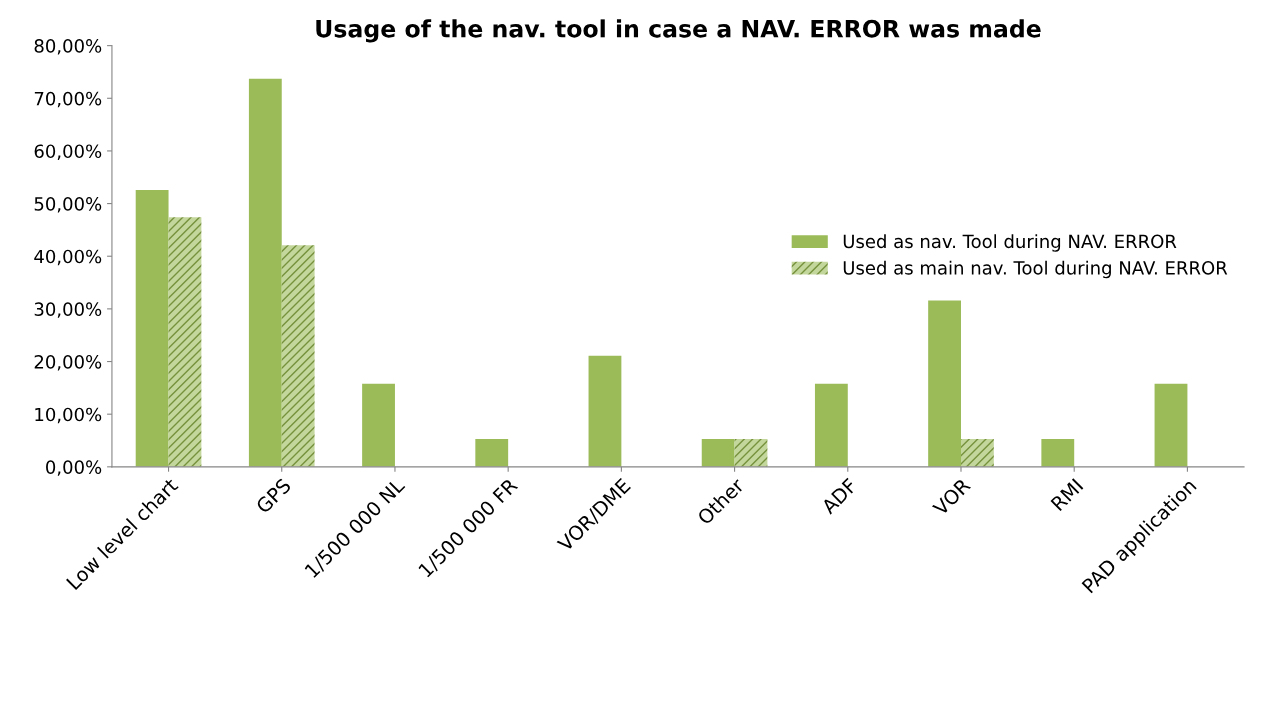 The height and width of the screenshot is (702, 1272). What do you see at coordinates (678, 31) in the screenshot?
I see `chart-title: Usage of the nav. tool in case a NAV. ERROR was made` at bounding box center [678, 31].